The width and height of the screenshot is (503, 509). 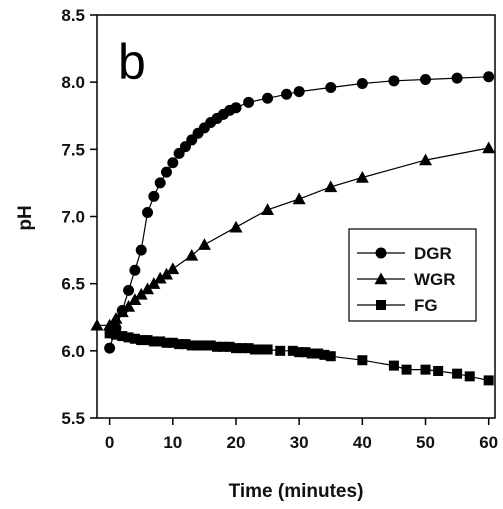 I want to click on legend-box, so click(x=412, y=275).